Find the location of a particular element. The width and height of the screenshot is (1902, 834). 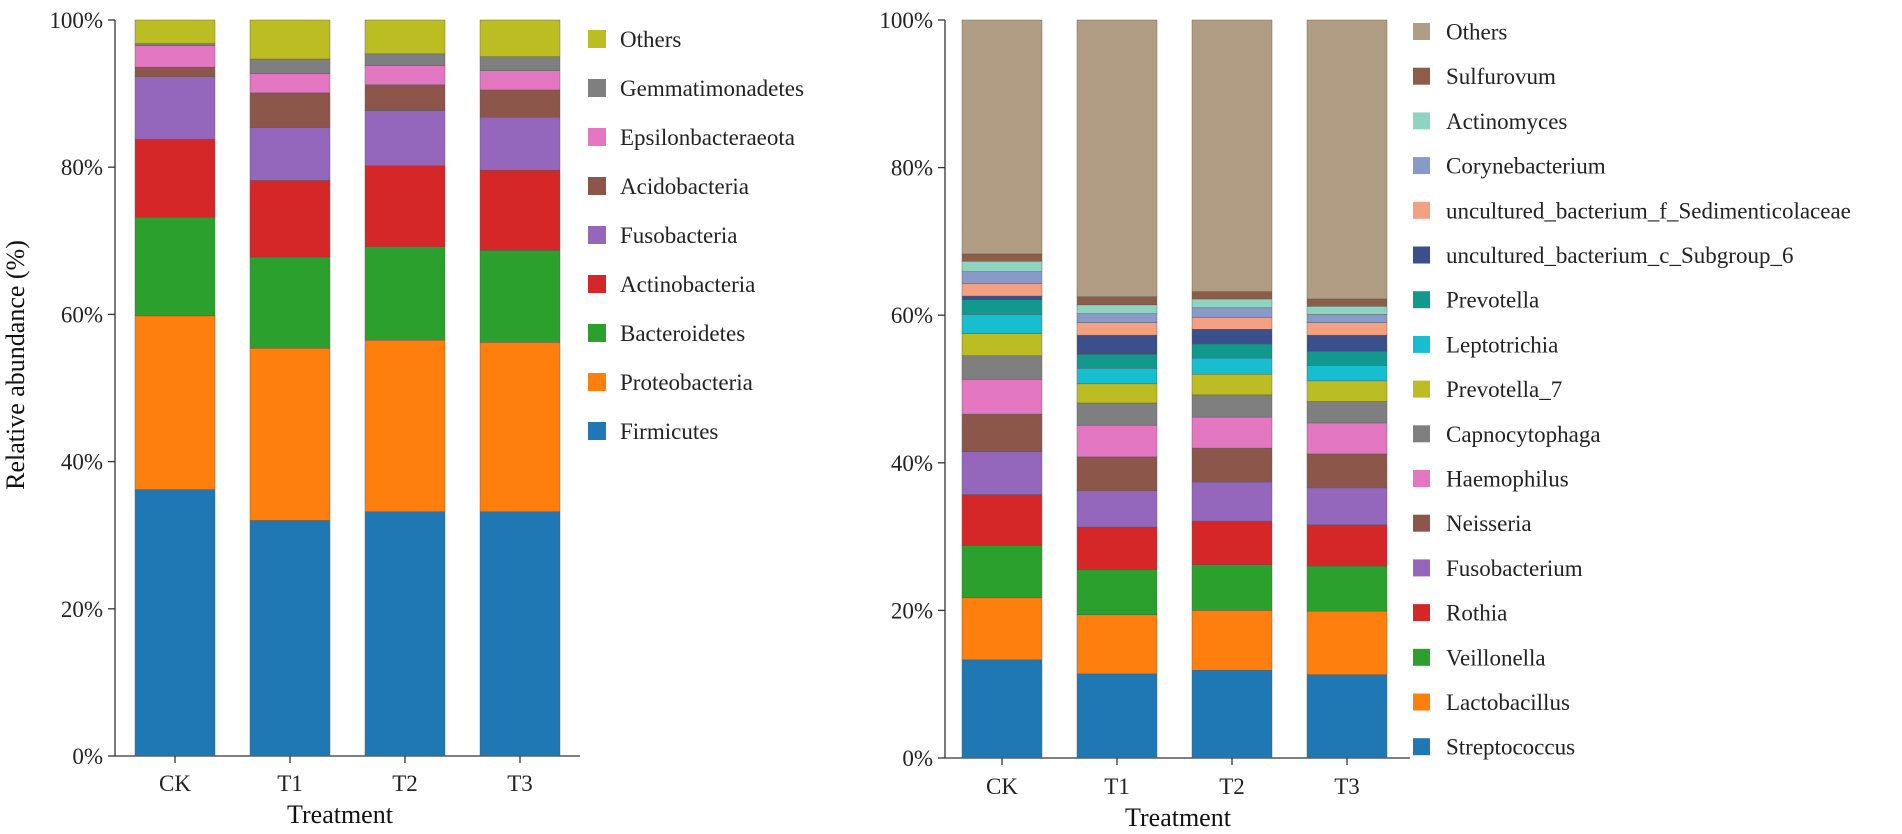

legend-label: uncultured_bacterium_c_Subgroup_6 is located at coordinates (1619, 255).